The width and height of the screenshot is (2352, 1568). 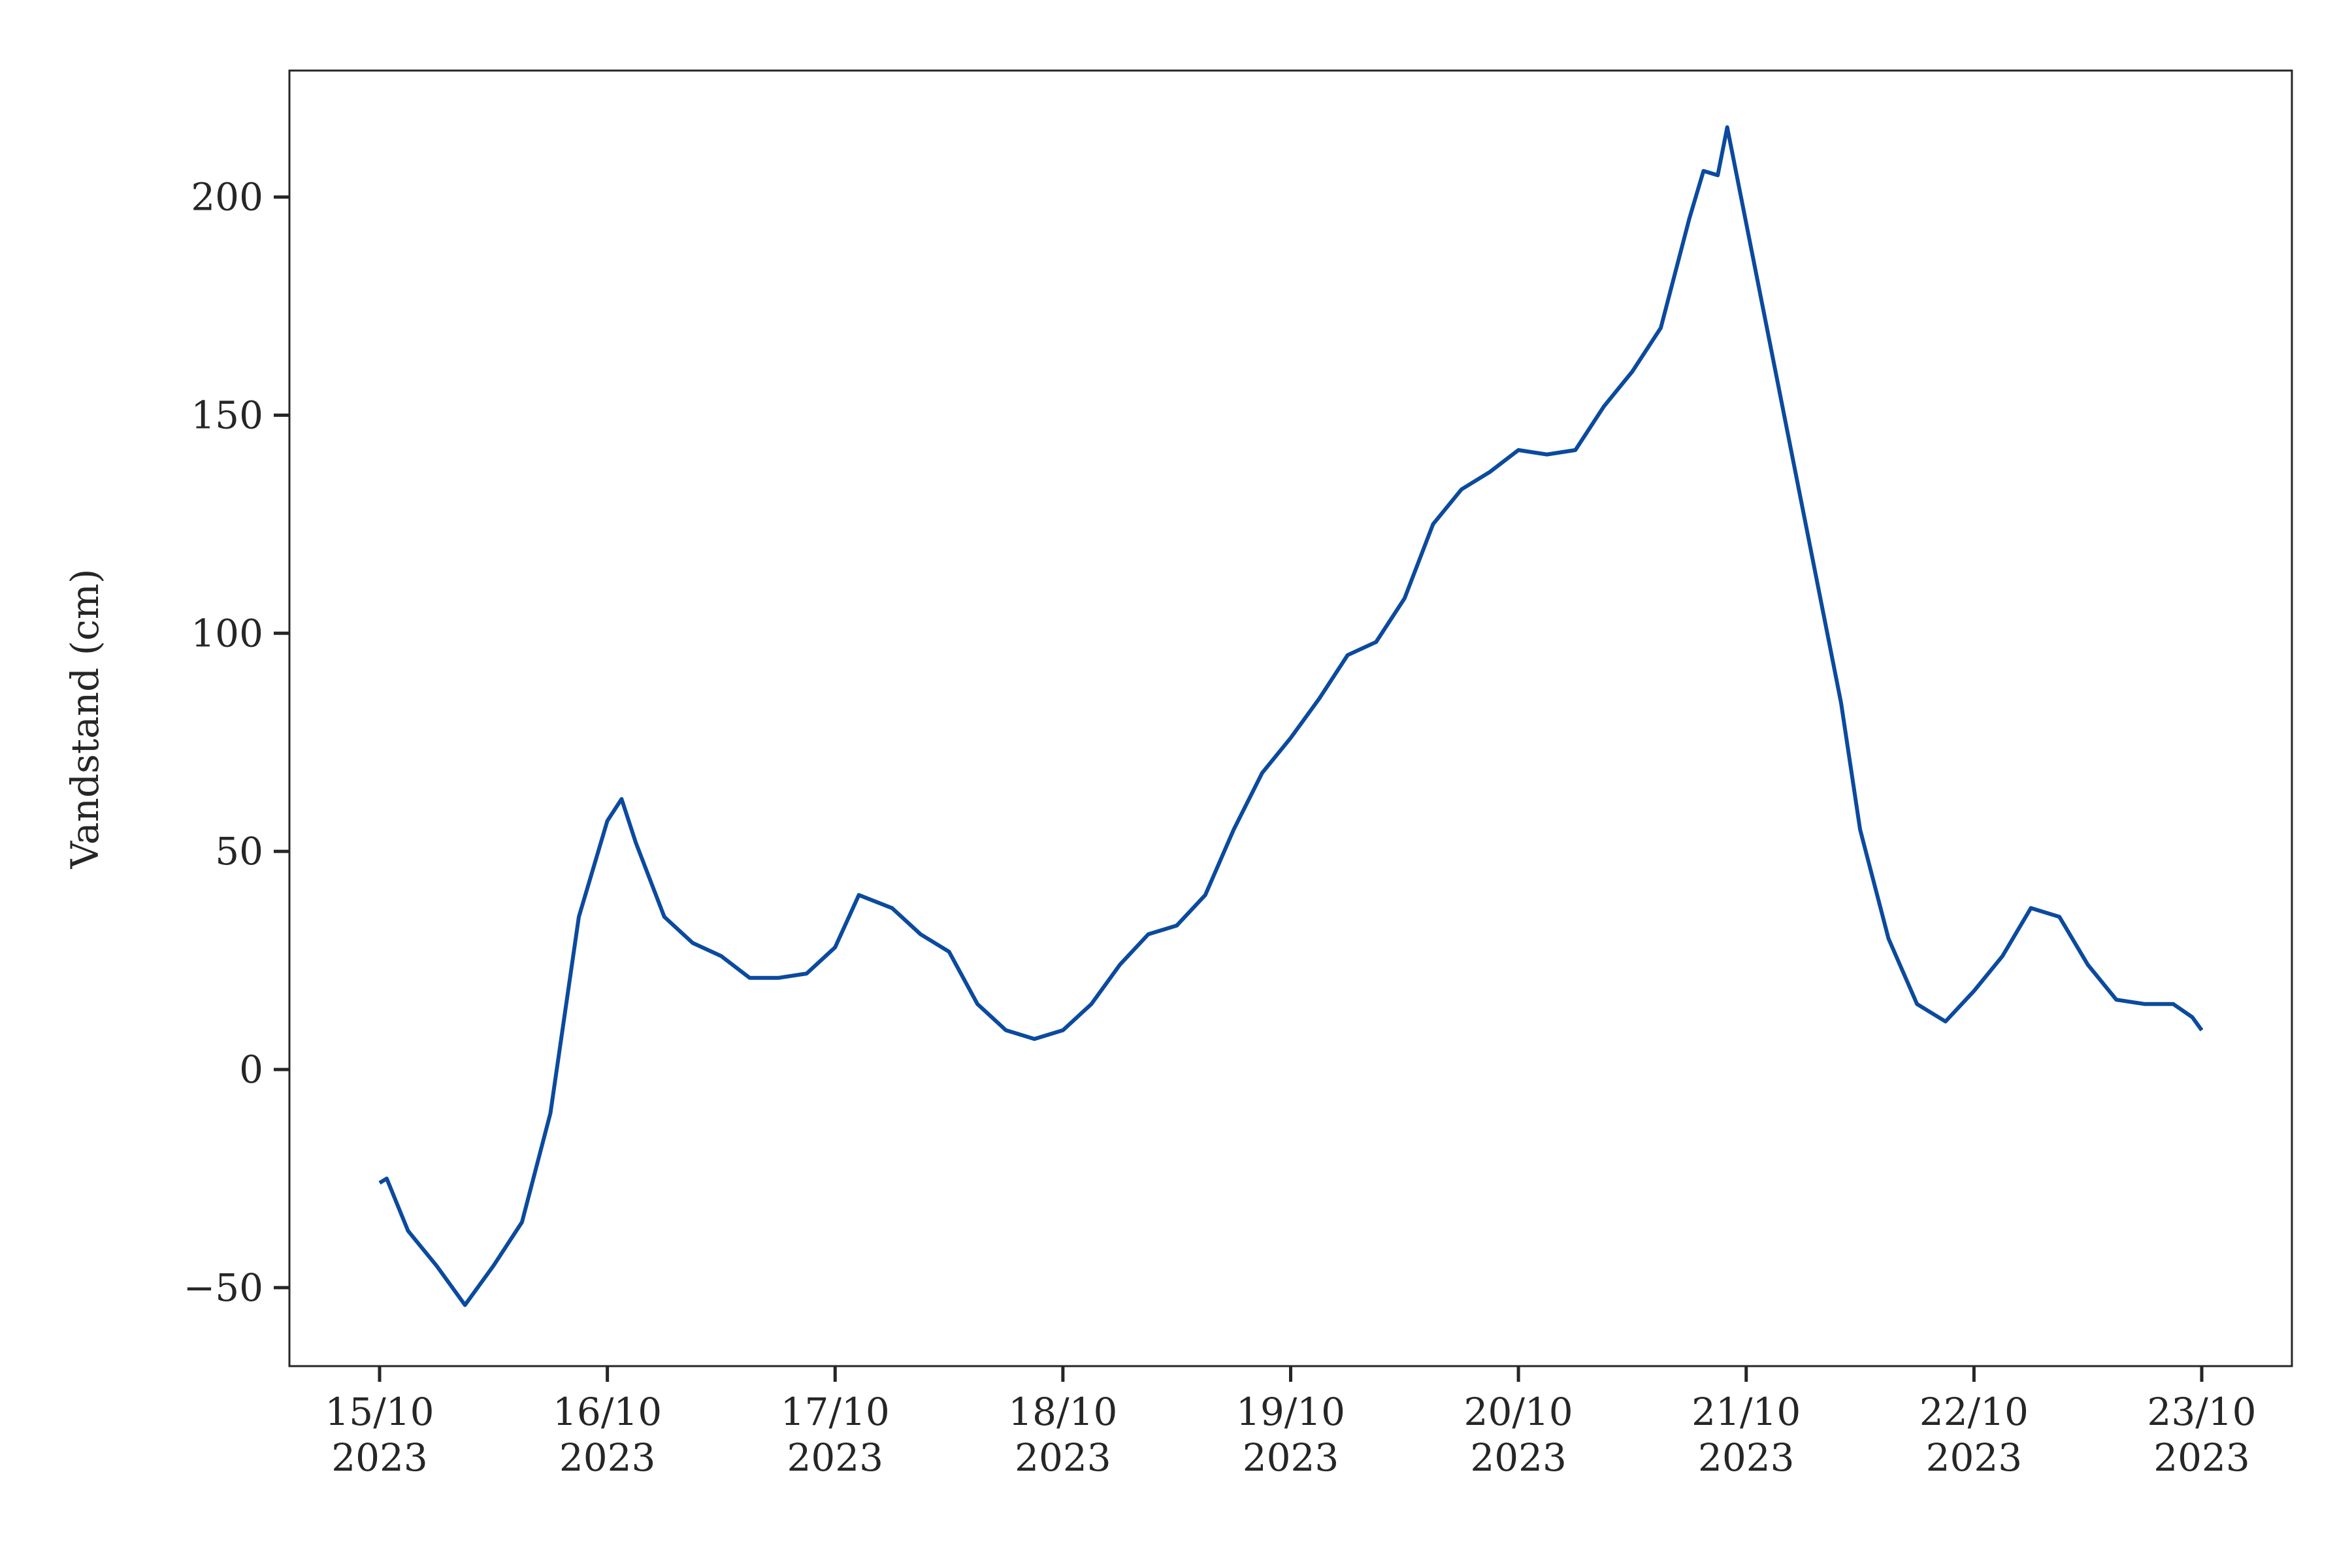 I want to click on x-tick-label: 21/10 2023, so click(x=1746, y=1435).